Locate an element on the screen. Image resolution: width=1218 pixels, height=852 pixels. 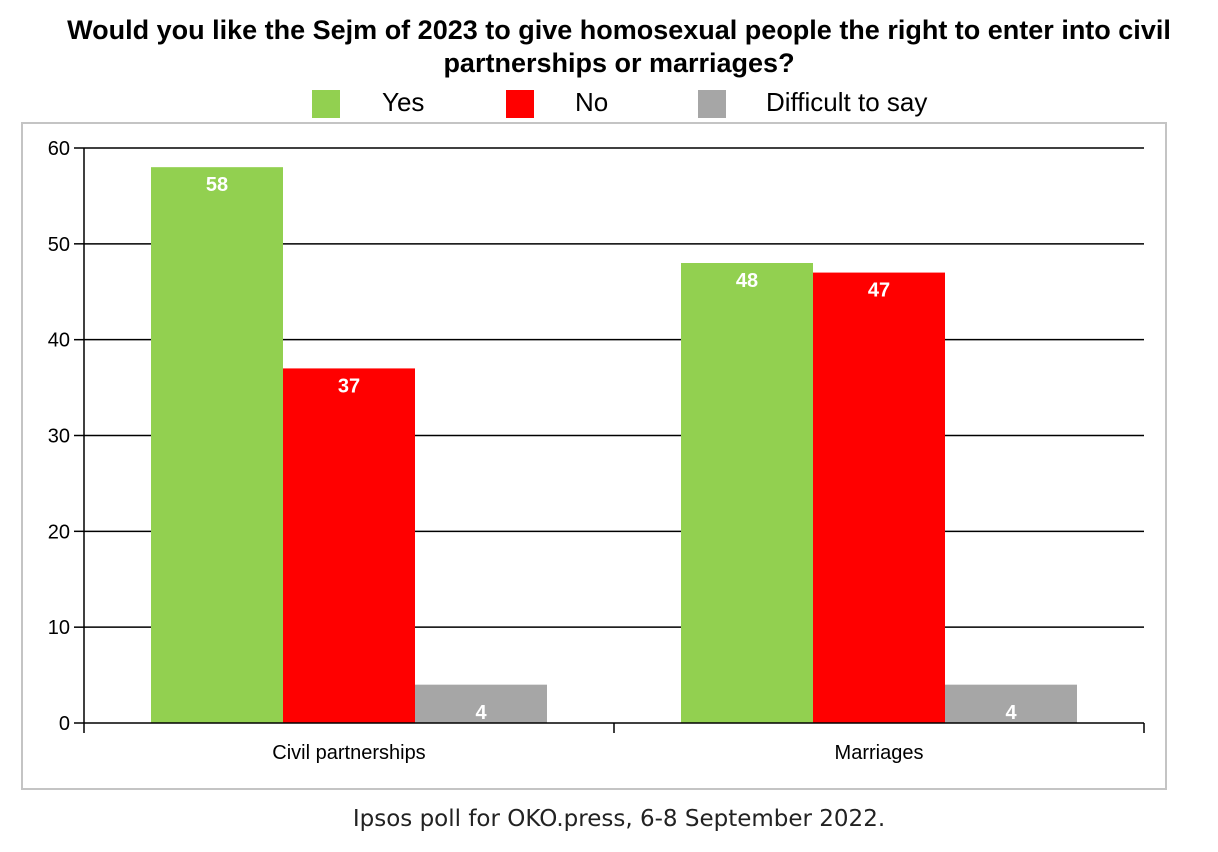
y-axis-ticks: 0 10 20 30 40 50 60 is located at coordinates (66, 436).